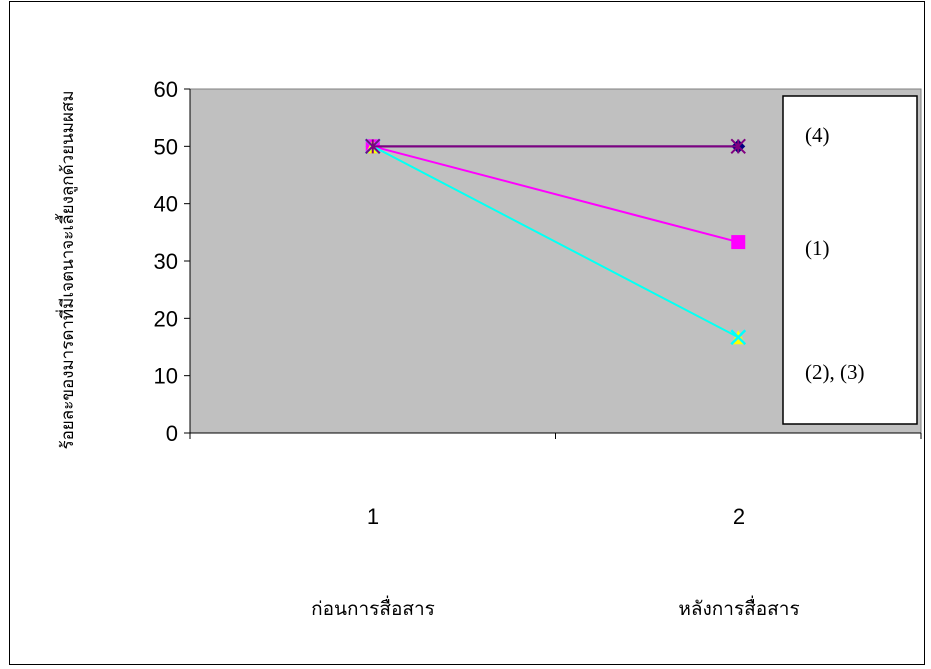 The width and height of the screenshot is (931, 669). I want to click on y-tick-label: 60, so click(166, 89).